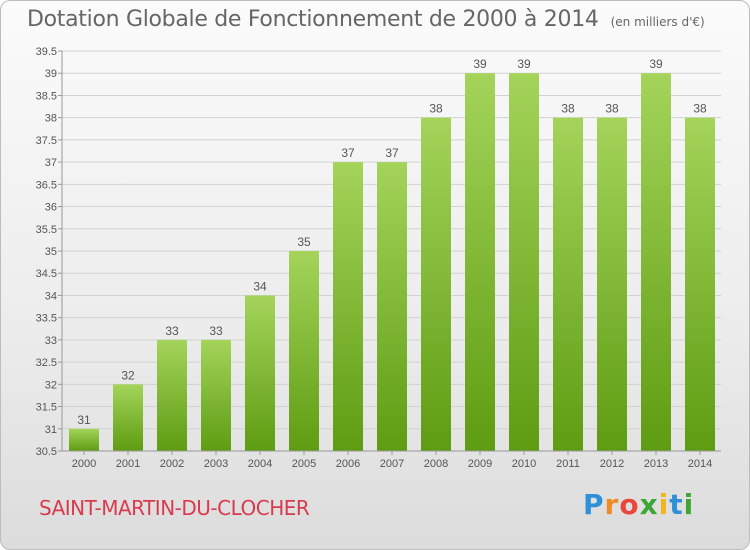 This screenshot has height=550, width=750. Describe the element at coordinates (260, 286) in the screenshot. I see `bar-value-label: 34` at that location.